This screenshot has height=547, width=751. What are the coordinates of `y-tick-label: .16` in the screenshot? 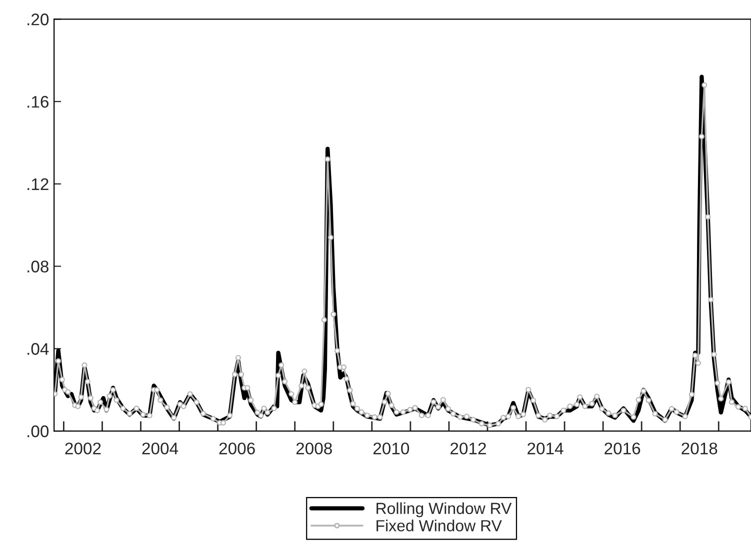 It's located at (38, 102).